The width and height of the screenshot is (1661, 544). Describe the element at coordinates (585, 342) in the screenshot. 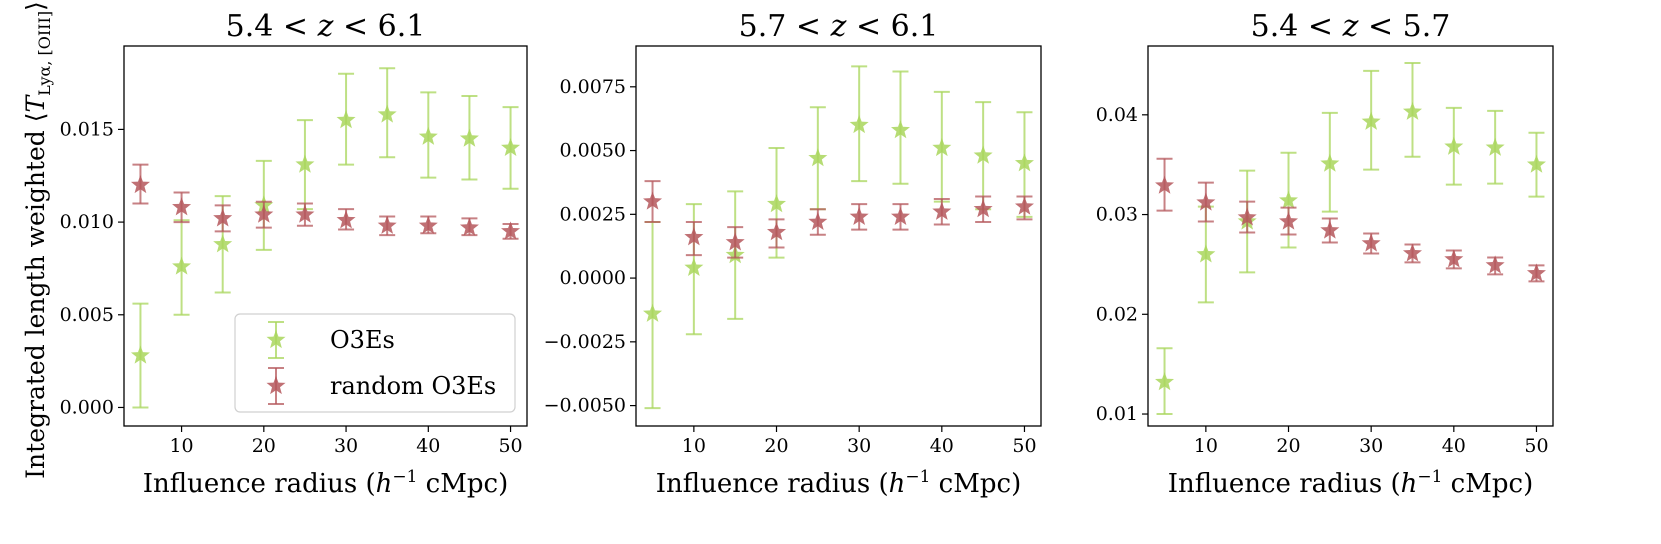

I see `y-tick-label: −0.0025` at that location.